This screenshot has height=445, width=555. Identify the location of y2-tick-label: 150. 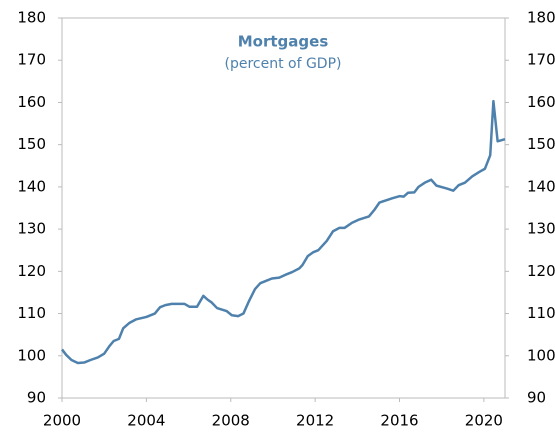
(541, 144).